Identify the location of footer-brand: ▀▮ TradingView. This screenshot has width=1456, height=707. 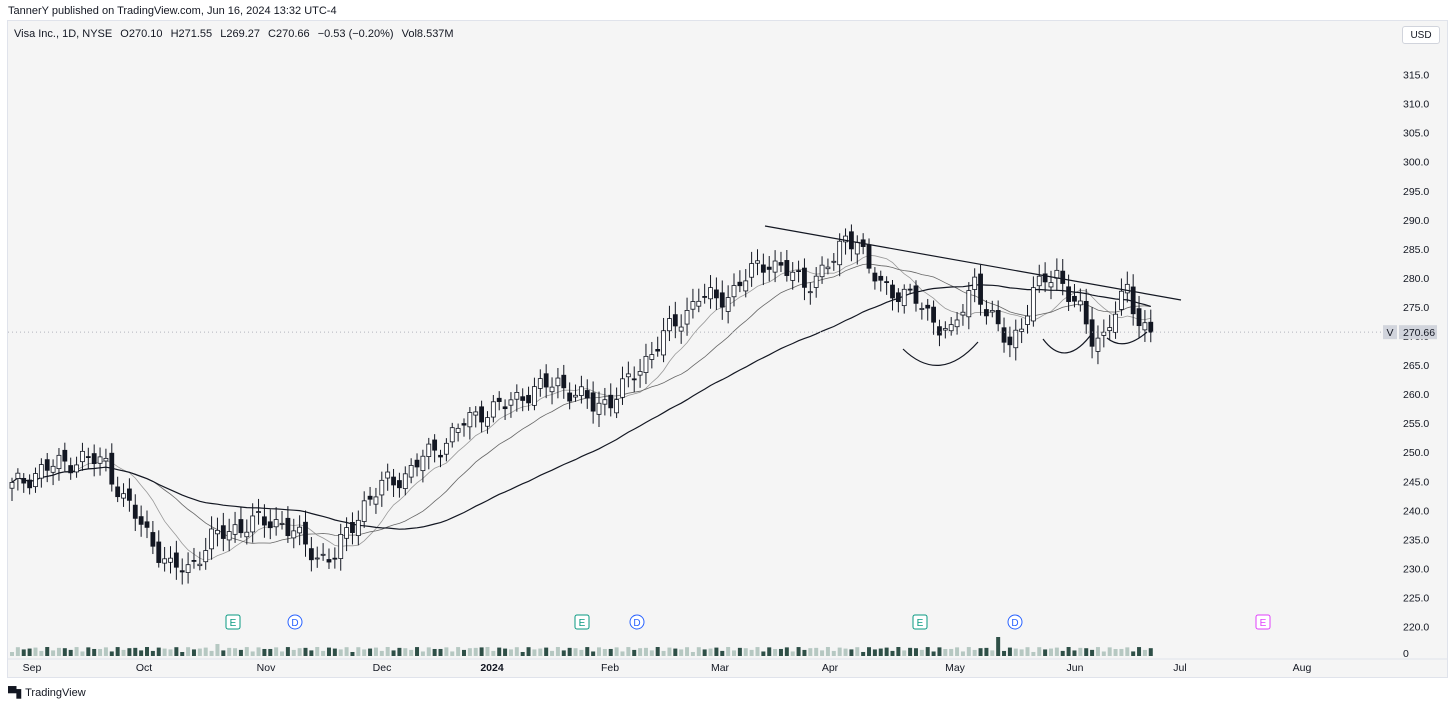
(47, 693).